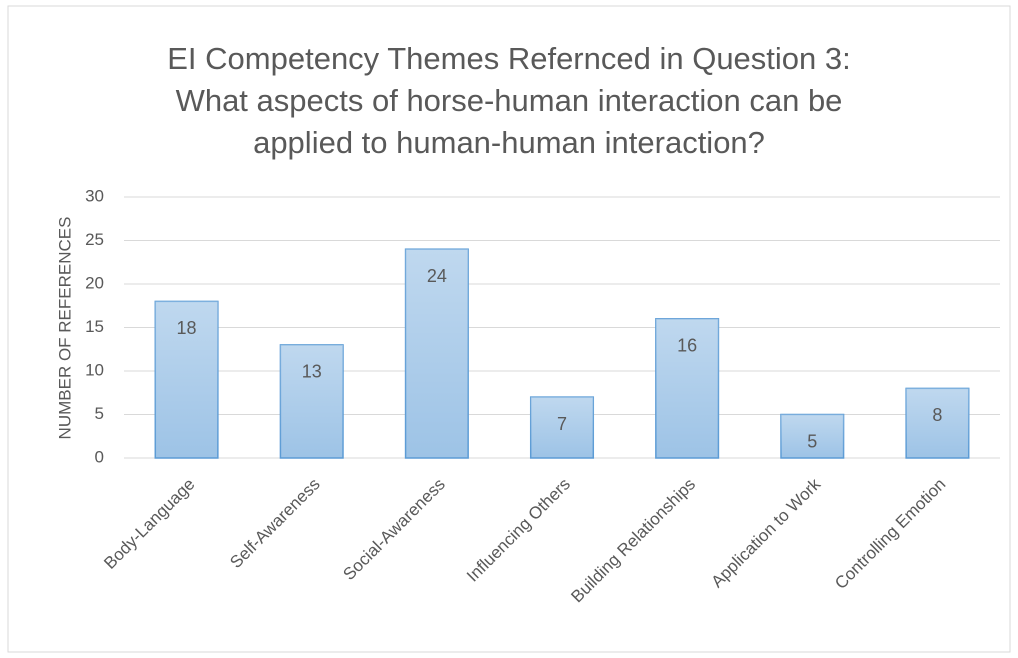 The image size is (1018, 658). What do you see at coordinates (393, 529) in the screenshot?
I see `x-tick-label: Social-Awareness` at bounding box center [393, 529].